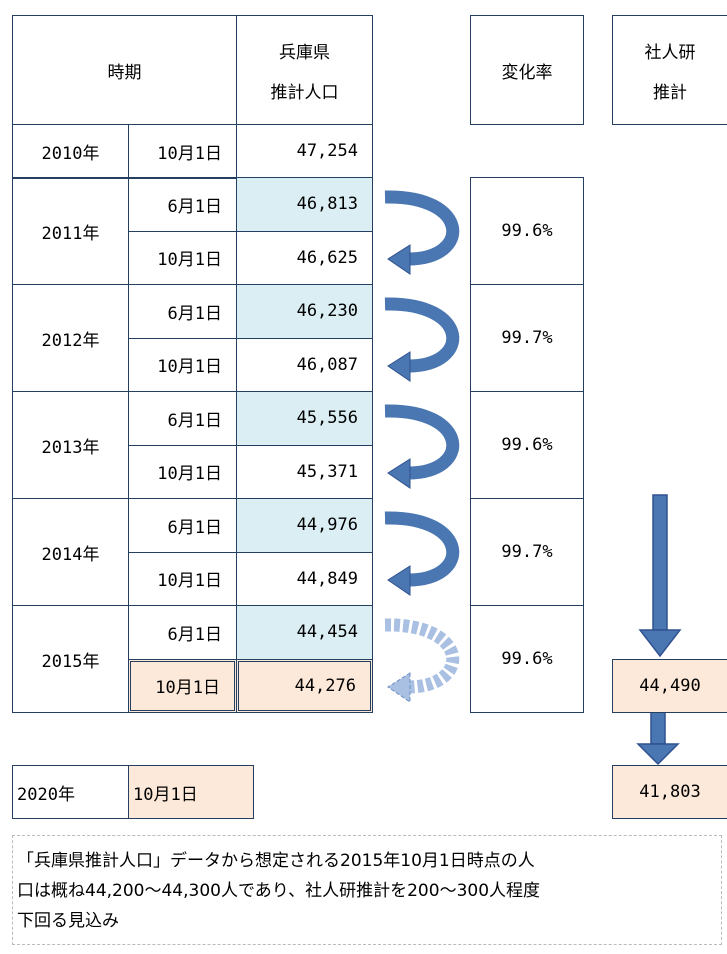 Image resolution: width=727 pixels, height=954 pixels. I want to click on cell-text: 44,490, so click(670, 685).